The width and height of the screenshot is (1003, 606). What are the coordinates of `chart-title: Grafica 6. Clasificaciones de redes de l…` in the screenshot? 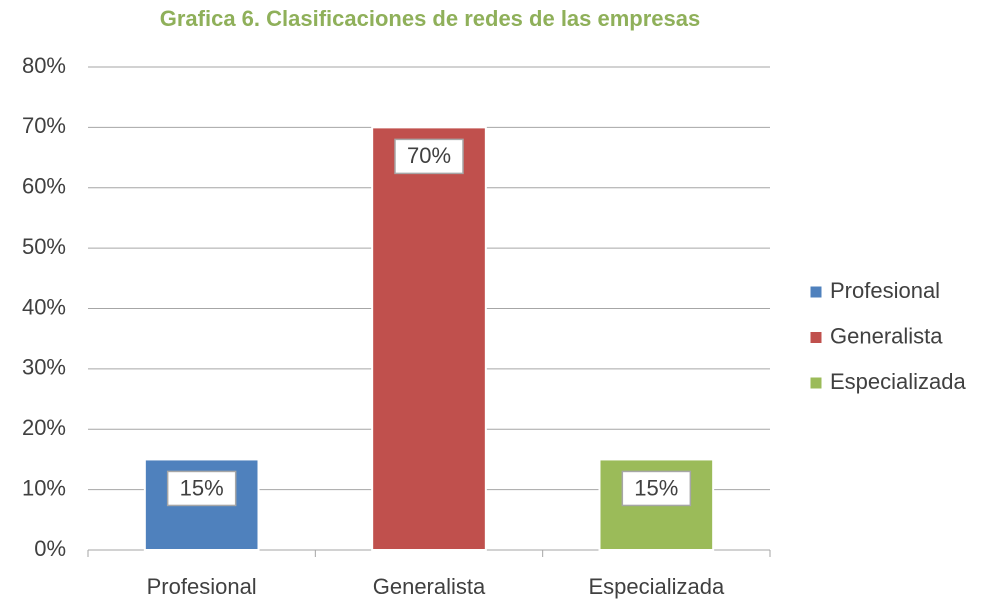 It's located at (430, 18).